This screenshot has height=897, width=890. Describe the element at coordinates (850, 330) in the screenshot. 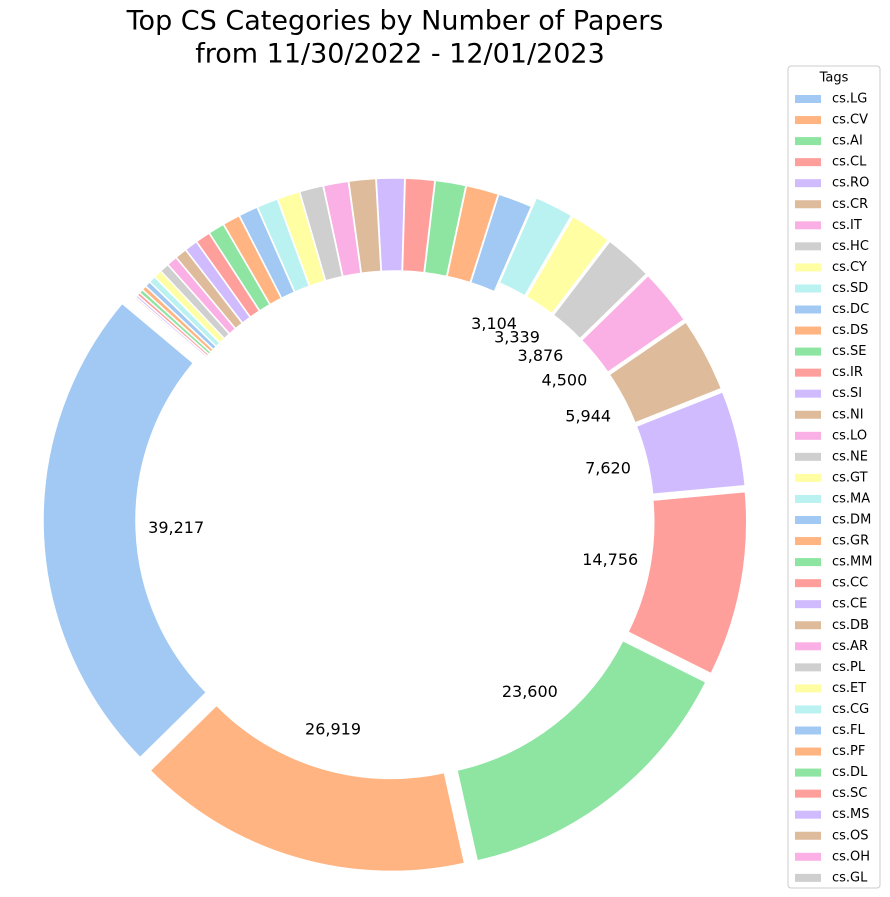

I see `legend-label: cs.DS` at that location.